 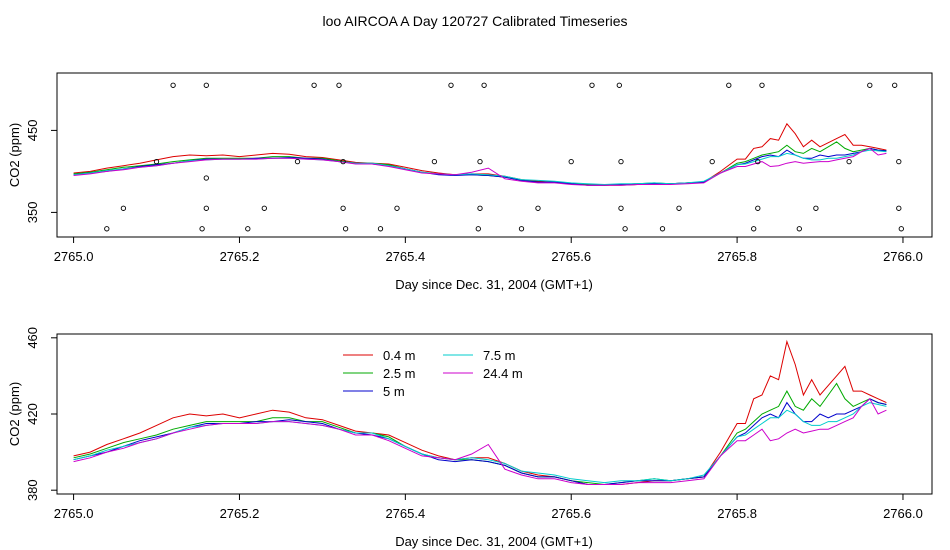 I want to click on bottom-x-tick-label: 2765.4, so click(x=405, y=513).